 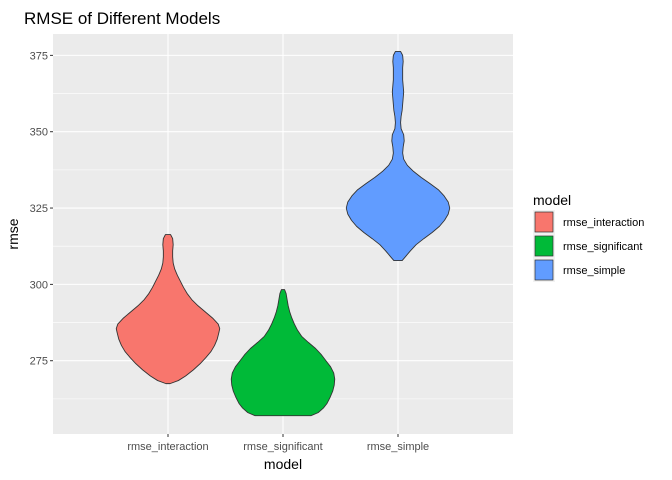 I want to click on violin-rmse_interaction, so click(x=168, y=309).